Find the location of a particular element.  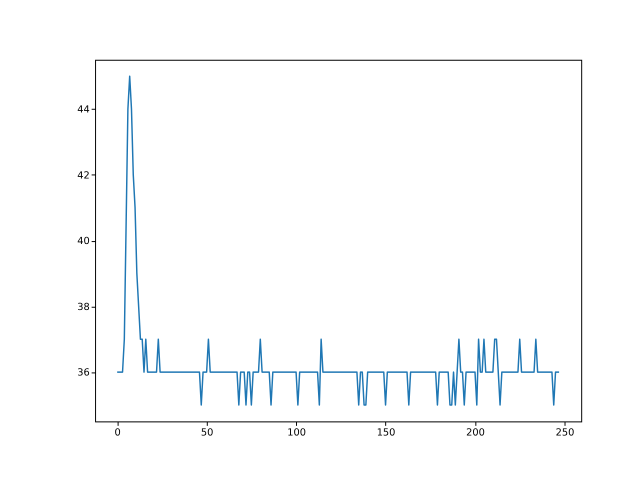

x-tick-label: 150 is located at coordinates (386, 433).